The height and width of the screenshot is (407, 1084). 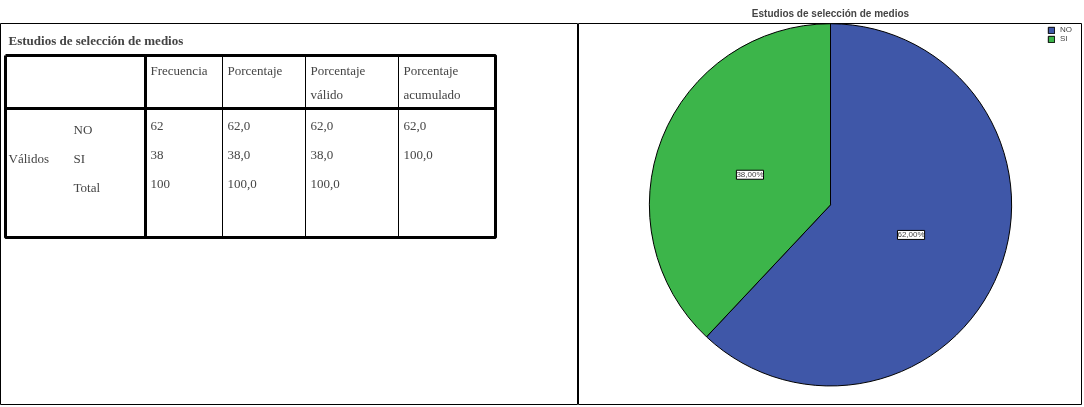 What do you see at coordinates (432, 83) in the screenshot?
I see `text: Porcentaje acumulado` at bounding box center [432, 83].